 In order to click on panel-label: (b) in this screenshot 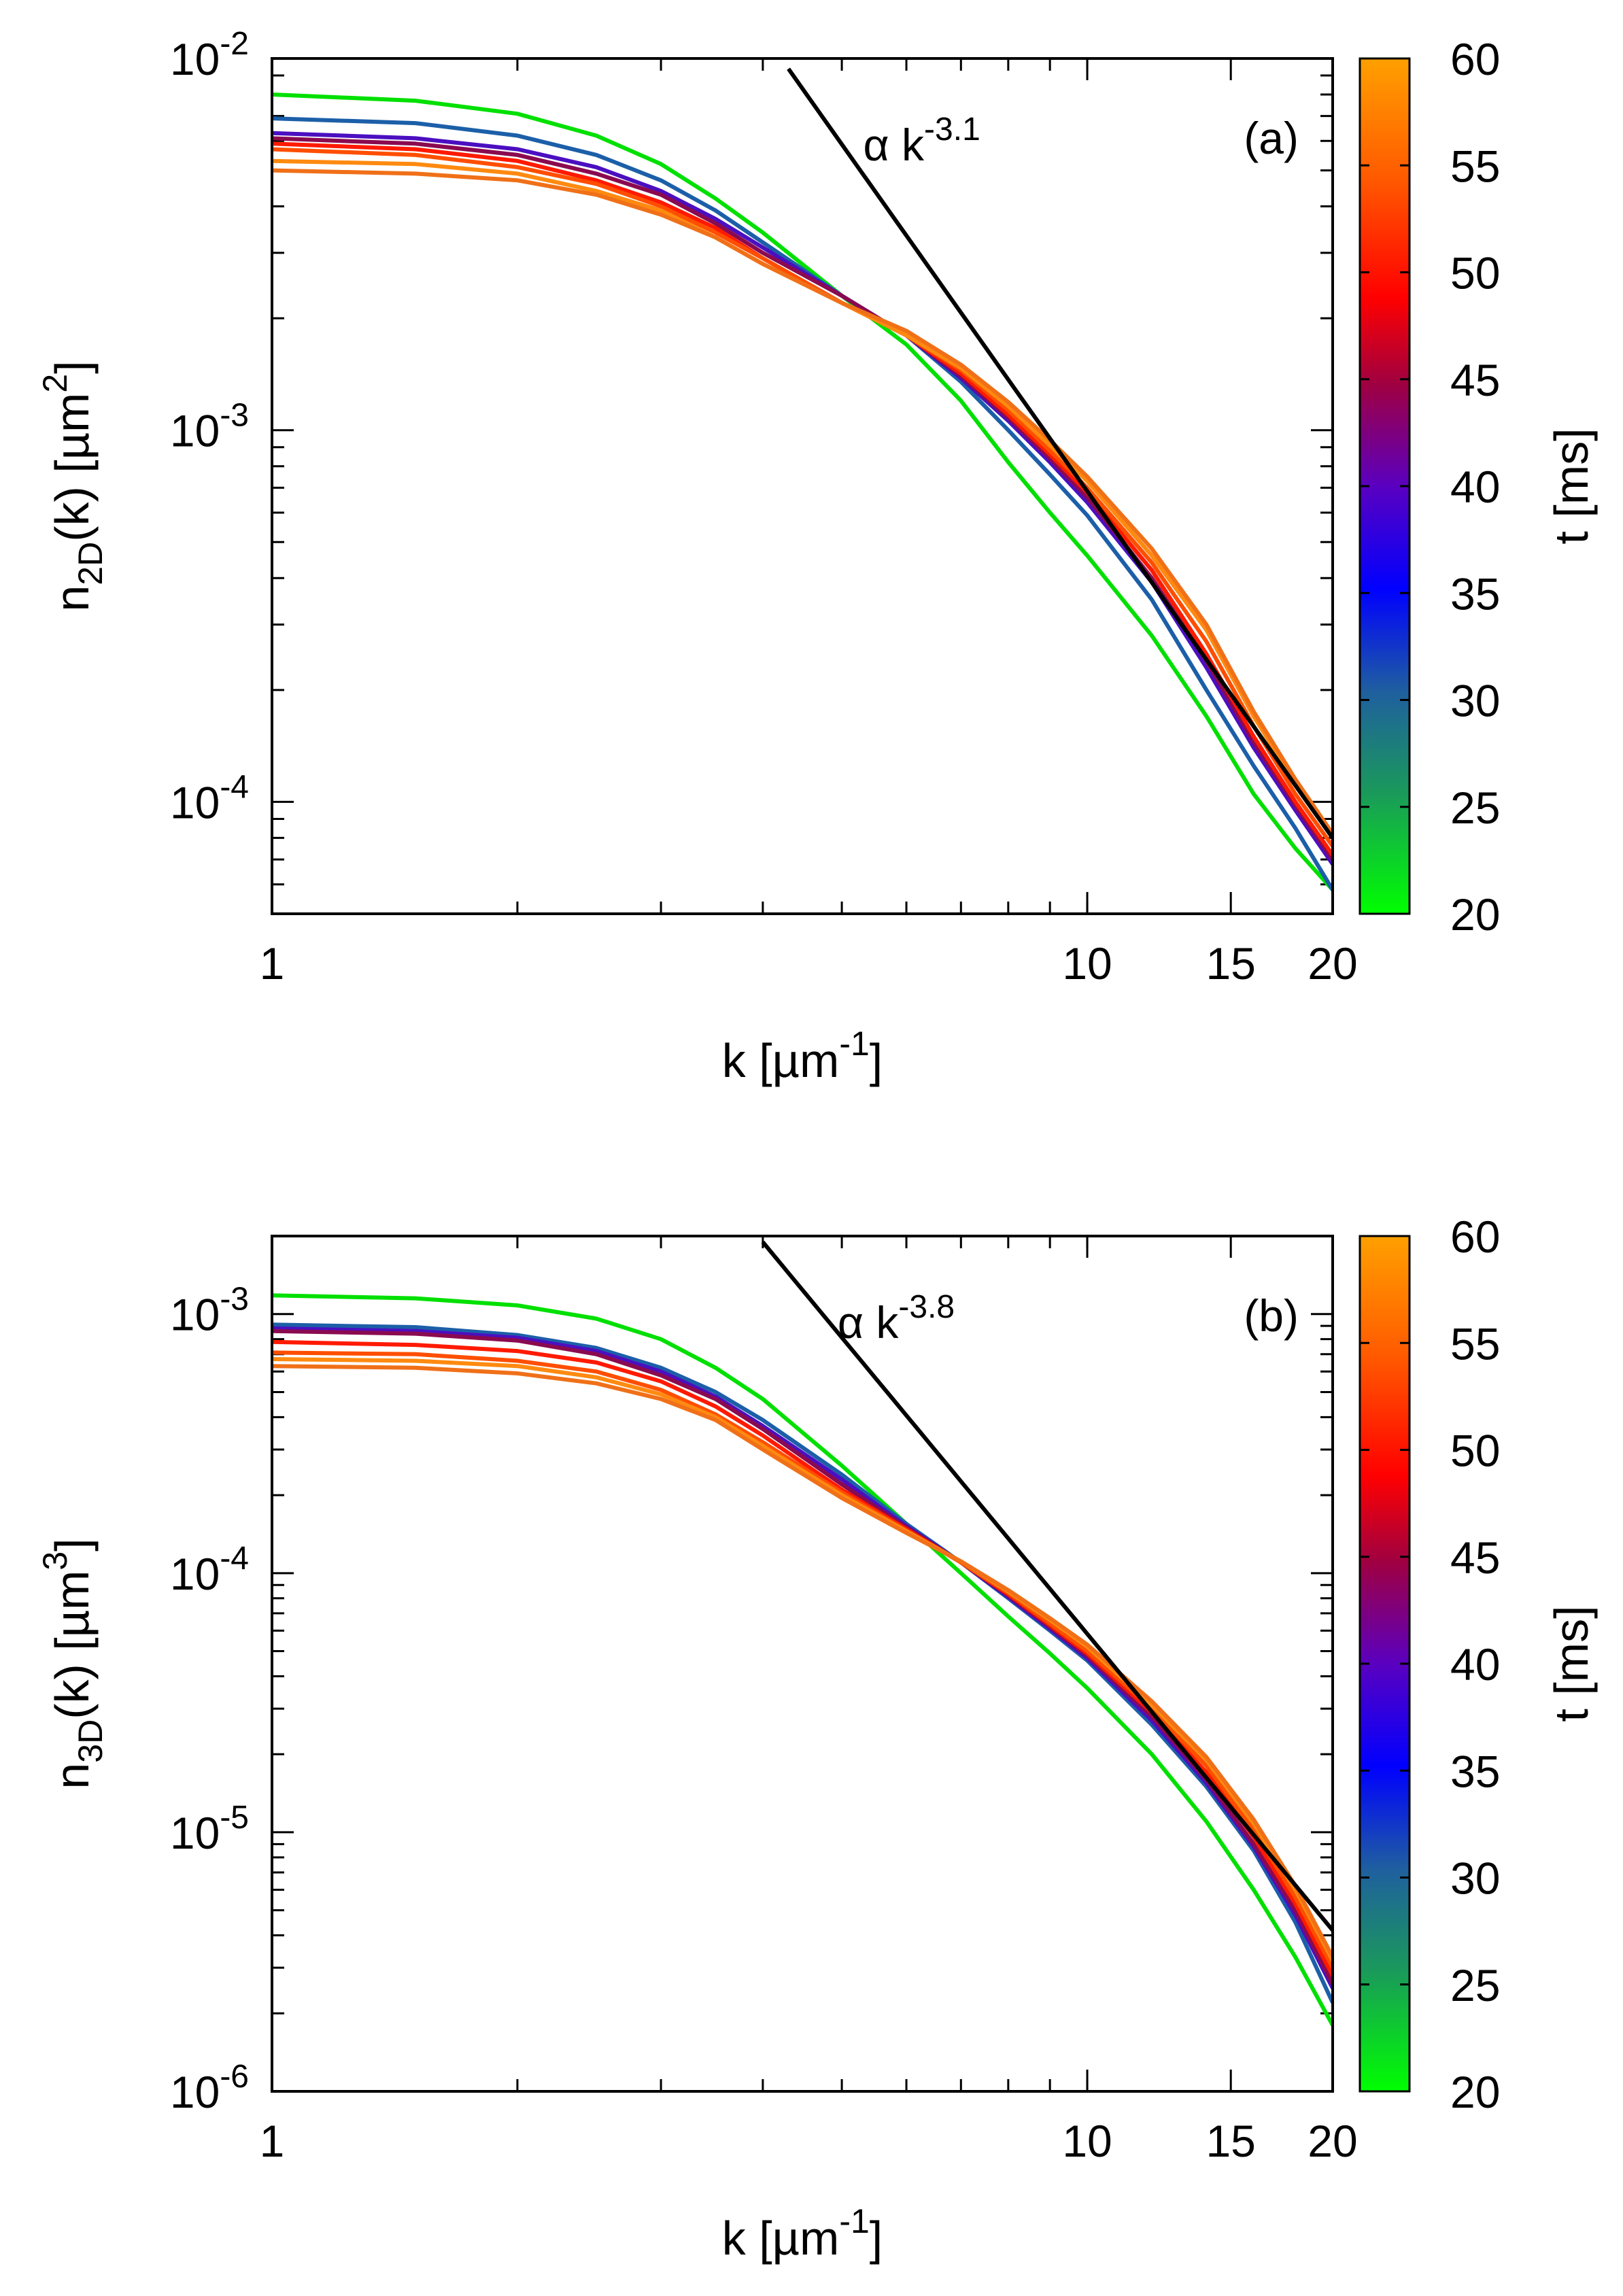, I will do `click(1271, 1315)`.